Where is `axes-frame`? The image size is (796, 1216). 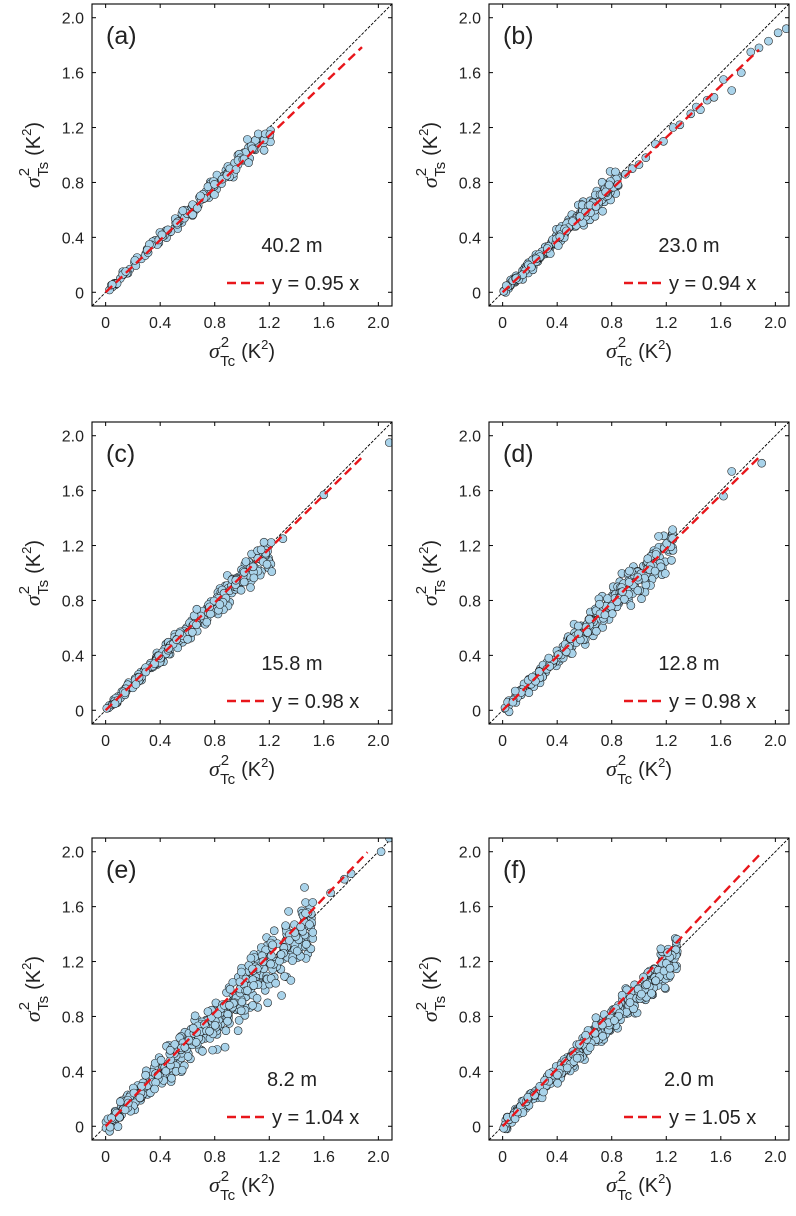
axes-frame is located at coordinates (242, 573).